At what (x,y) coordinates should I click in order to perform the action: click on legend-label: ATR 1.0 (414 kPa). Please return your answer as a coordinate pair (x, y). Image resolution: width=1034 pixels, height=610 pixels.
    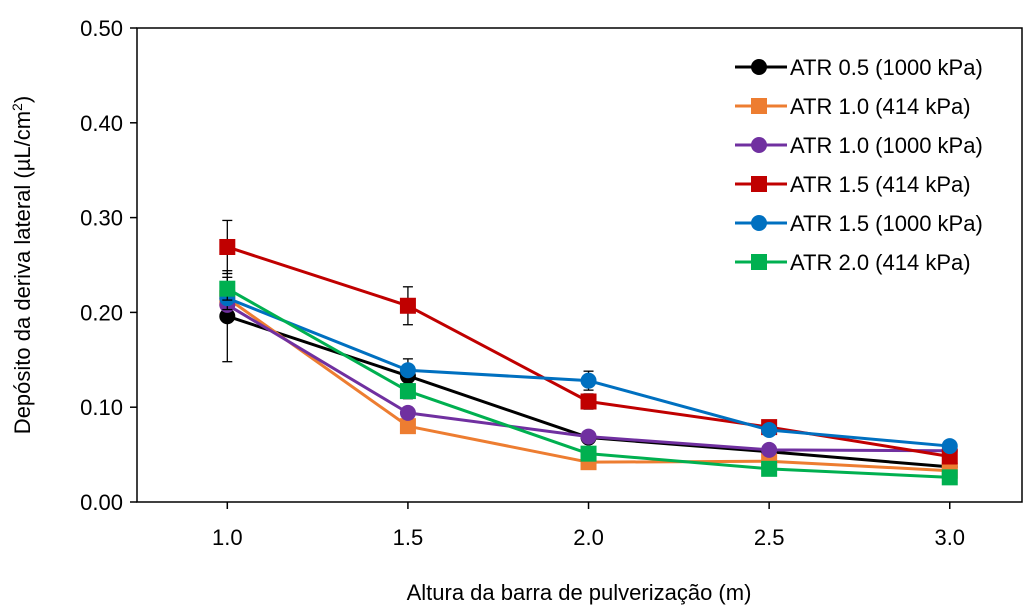
    Looking at the image, I should click on (880, 106).